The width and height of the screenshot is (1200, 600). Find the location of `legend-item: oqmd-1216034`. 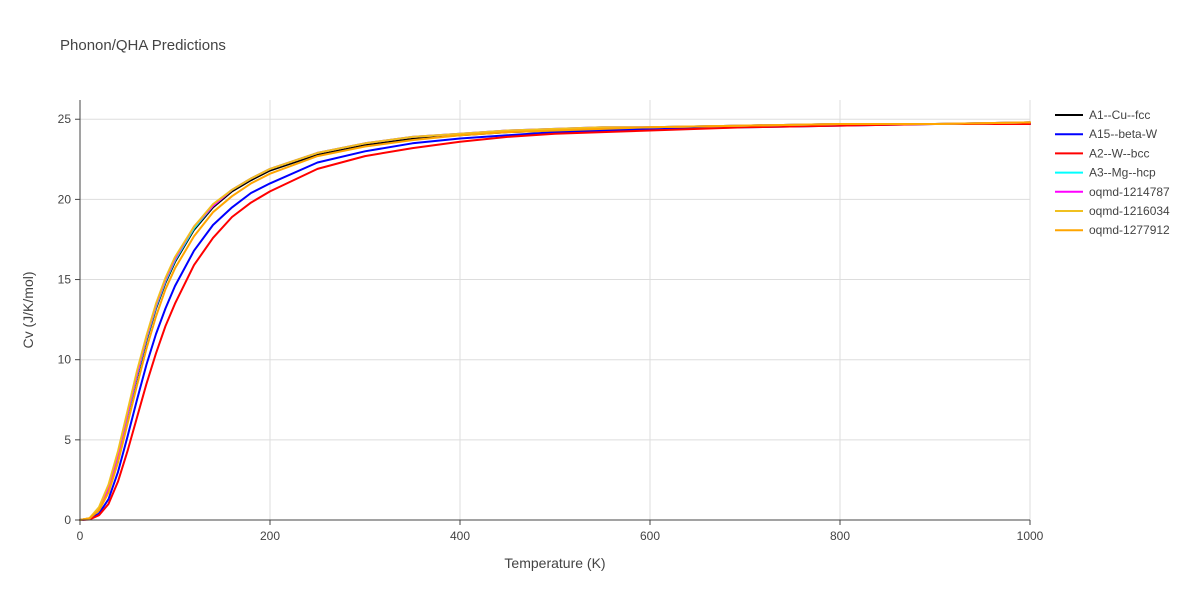

legend-item: oqmd-1216034 is located at coordinates (1112, 211).